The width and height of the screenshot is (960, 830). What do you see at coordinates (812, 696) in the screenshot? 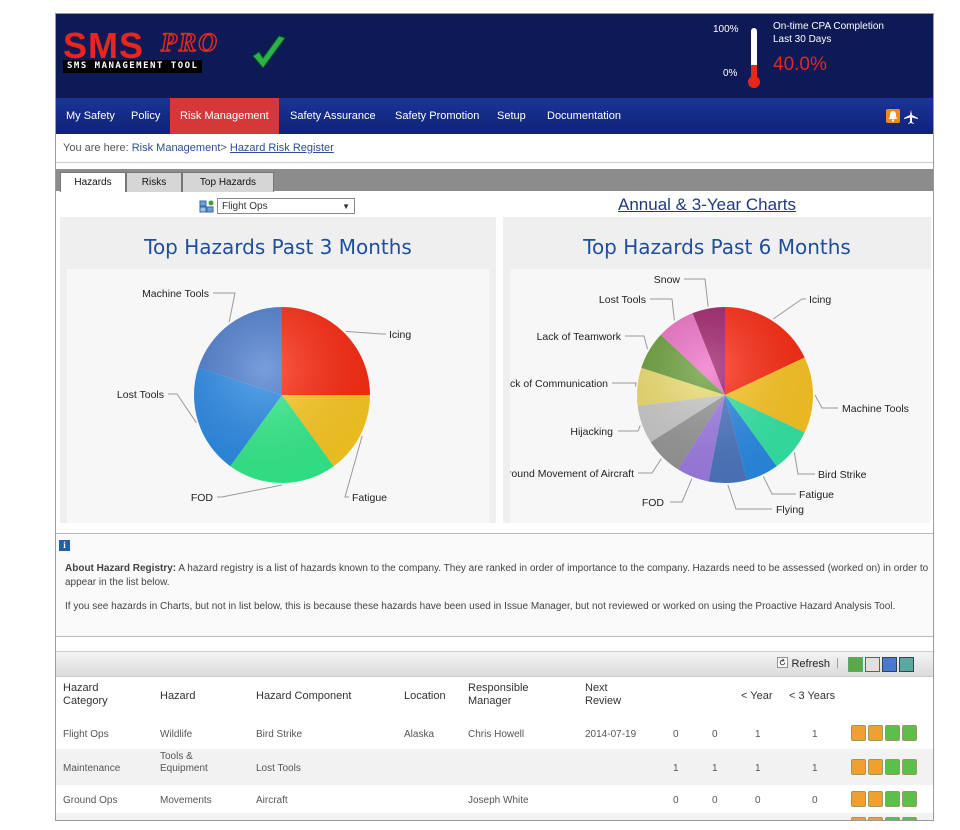
I see `col-3-years: < 3 Years` at bounding box center [812, 696].